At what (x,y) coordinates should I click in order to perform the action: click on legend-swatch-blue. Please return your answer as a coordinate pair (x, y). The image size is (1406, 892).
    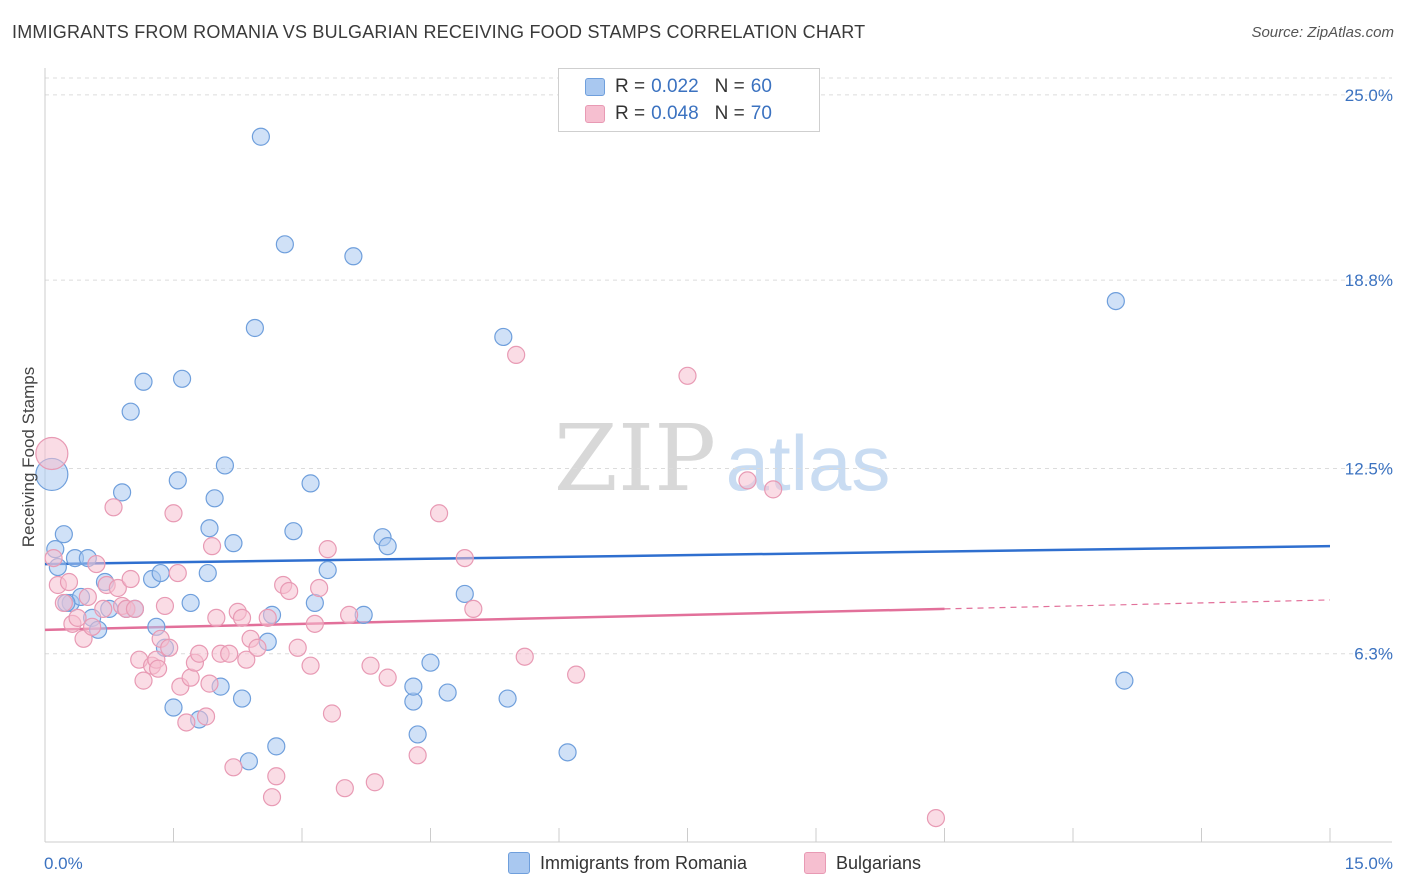
    Looking at the image, I should click on (595, 87).